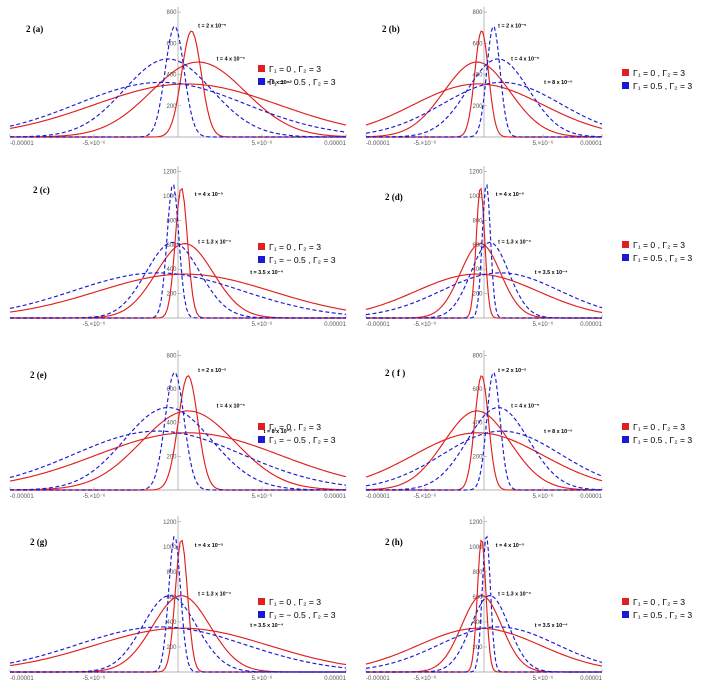  What do you see at coordinates (391, 29) in the screenshot?
I see `panel-label: 2 (b)` at bounding box center [391, 29].